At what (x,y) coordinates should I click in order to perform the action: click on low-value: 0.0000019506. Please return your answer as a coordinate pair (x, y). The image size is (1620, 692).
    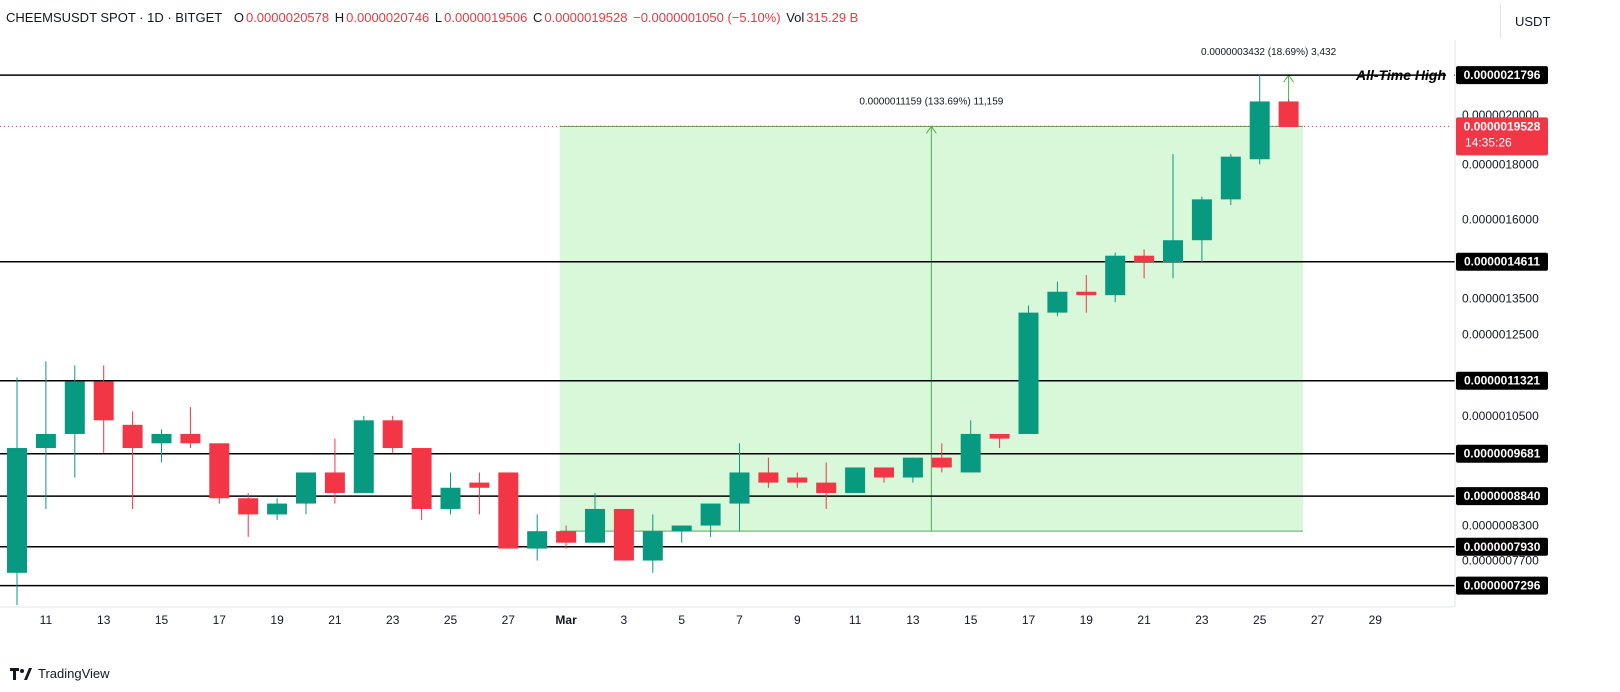
    Looking at the image, I should click on (486, 17).